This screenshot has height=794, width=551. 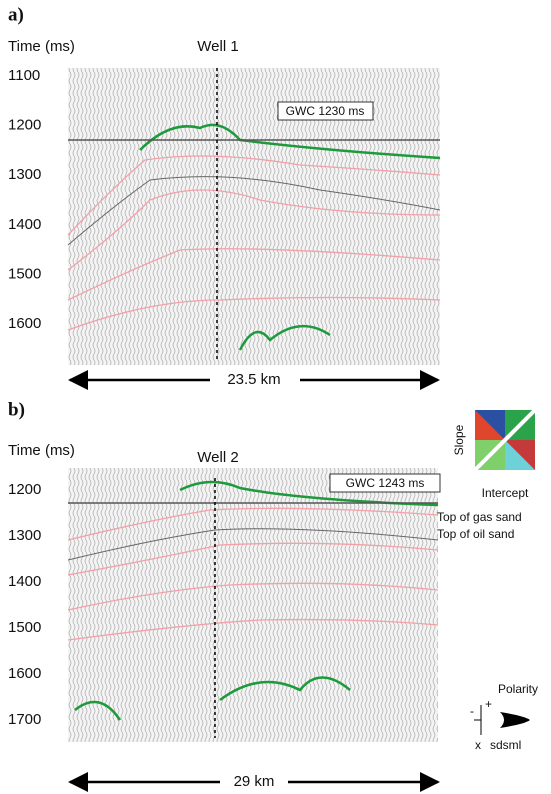 I want to click on y-tick-label: 1700, so click(x=24, y=719).